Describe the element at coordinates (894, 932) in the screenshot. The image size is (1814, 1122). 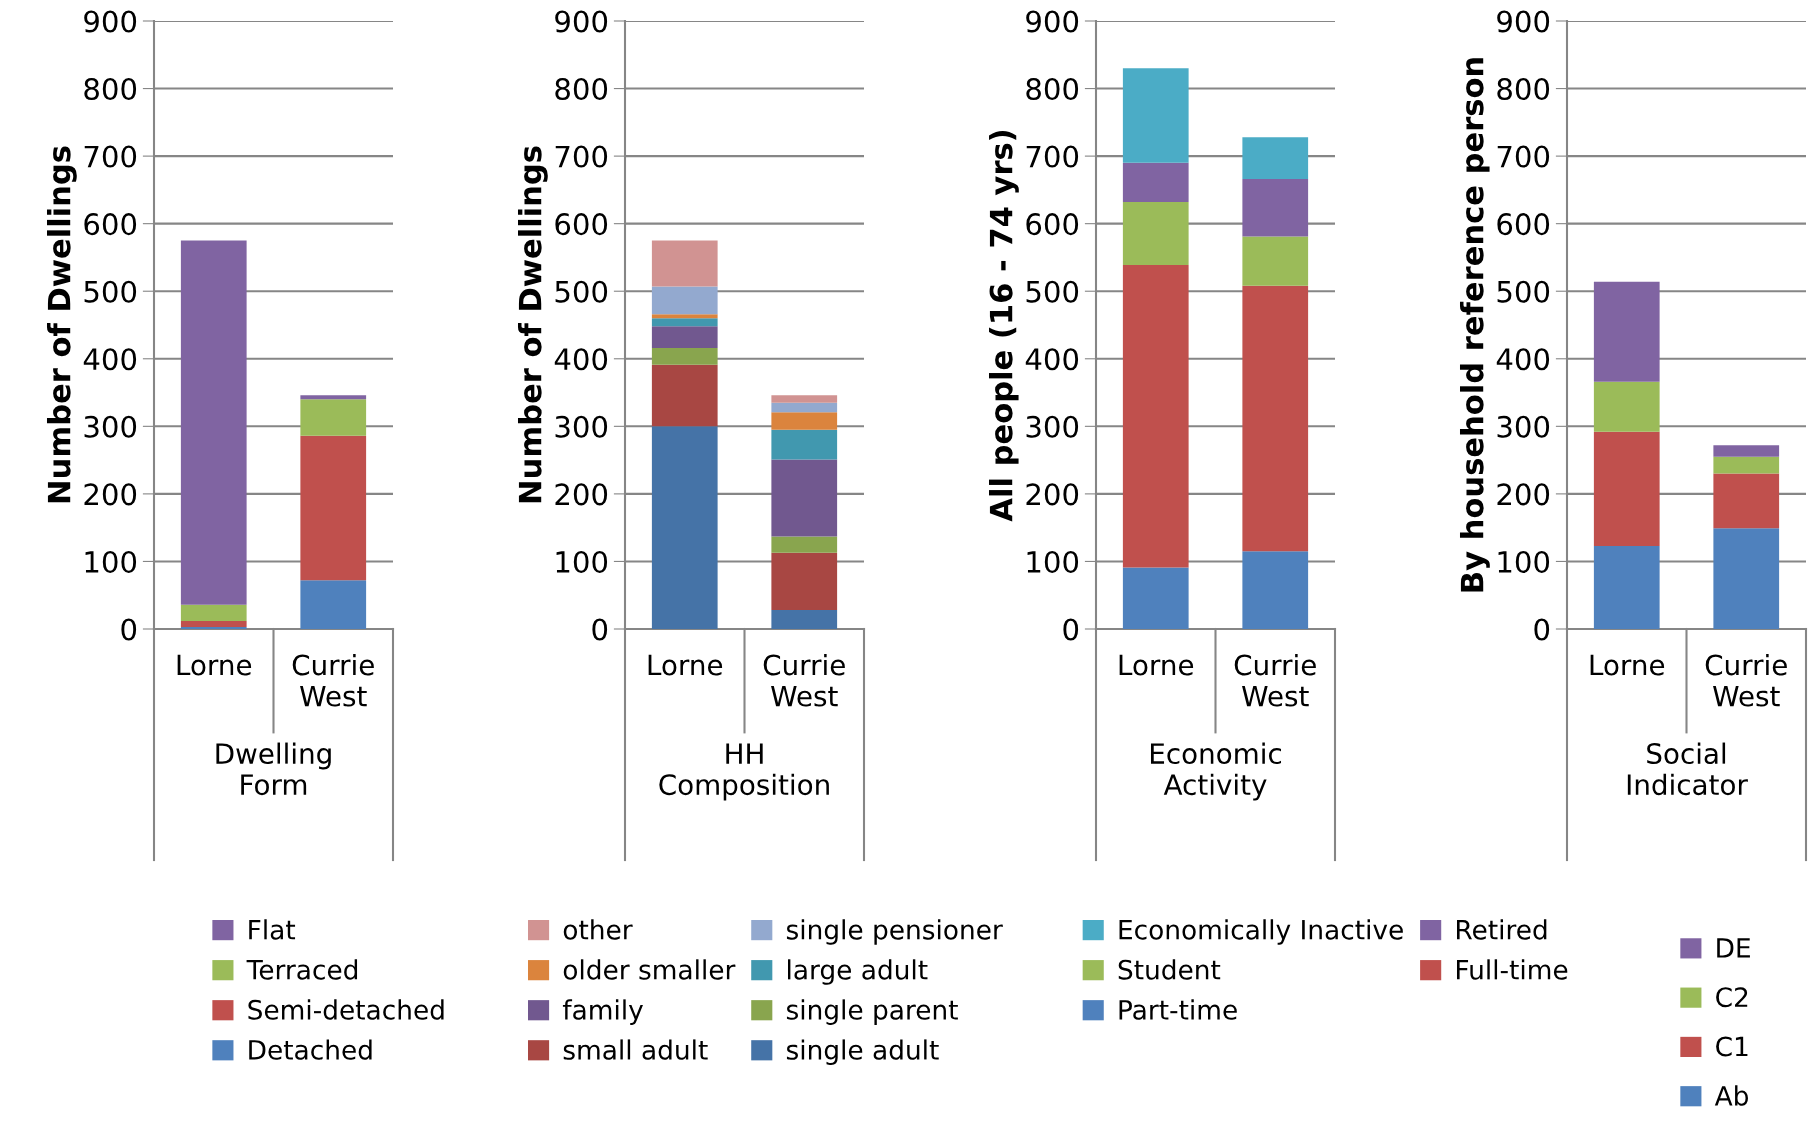
I see `legend-label: single pensioner` at that location.